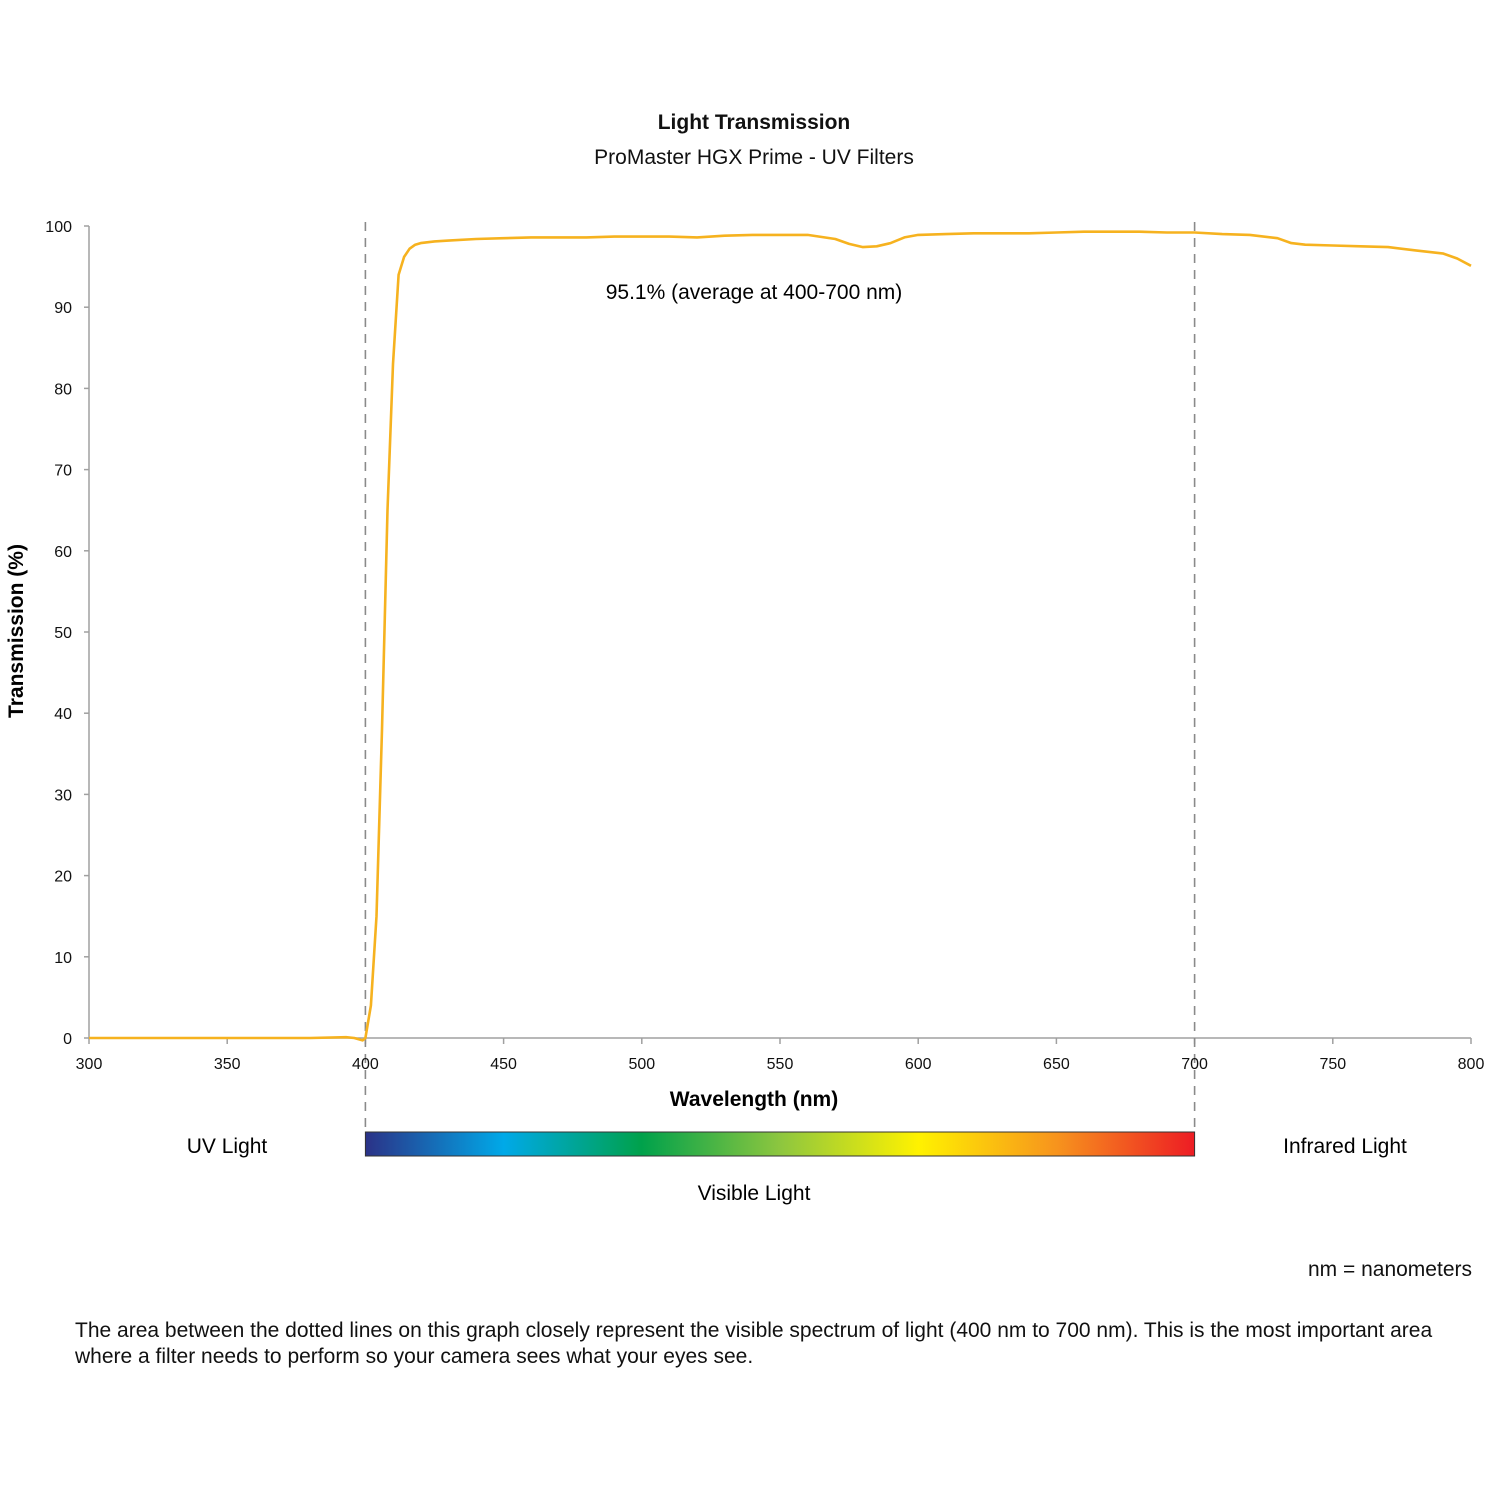  Describe the element at coordinates (1345, 1146) in the screenshot. I see `infrared-light-label: Infrared Light` at that location.